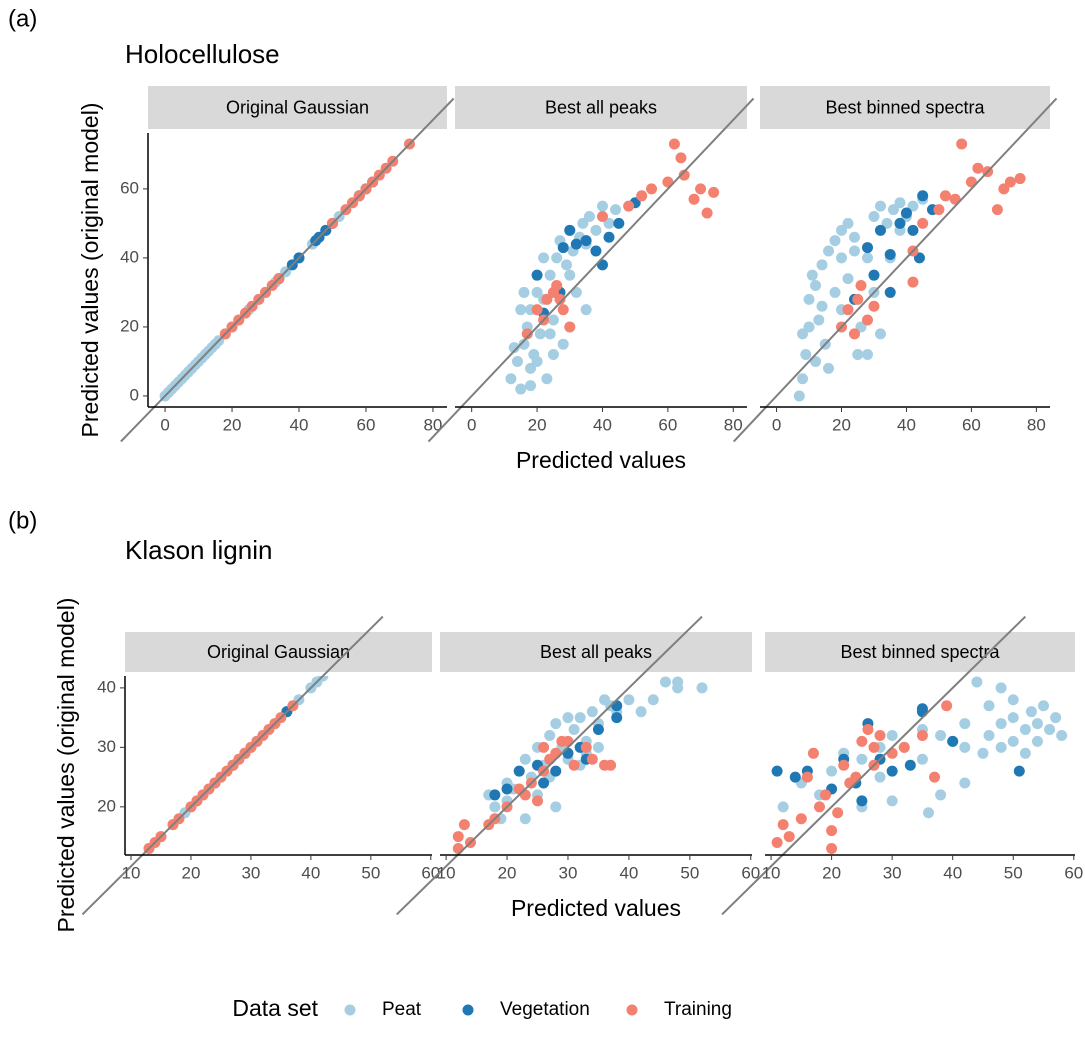 Image resolution: width=1085 pixels, height=1050 pixels. I want to click on strip-label: Best all peaks, so click(596, 652).